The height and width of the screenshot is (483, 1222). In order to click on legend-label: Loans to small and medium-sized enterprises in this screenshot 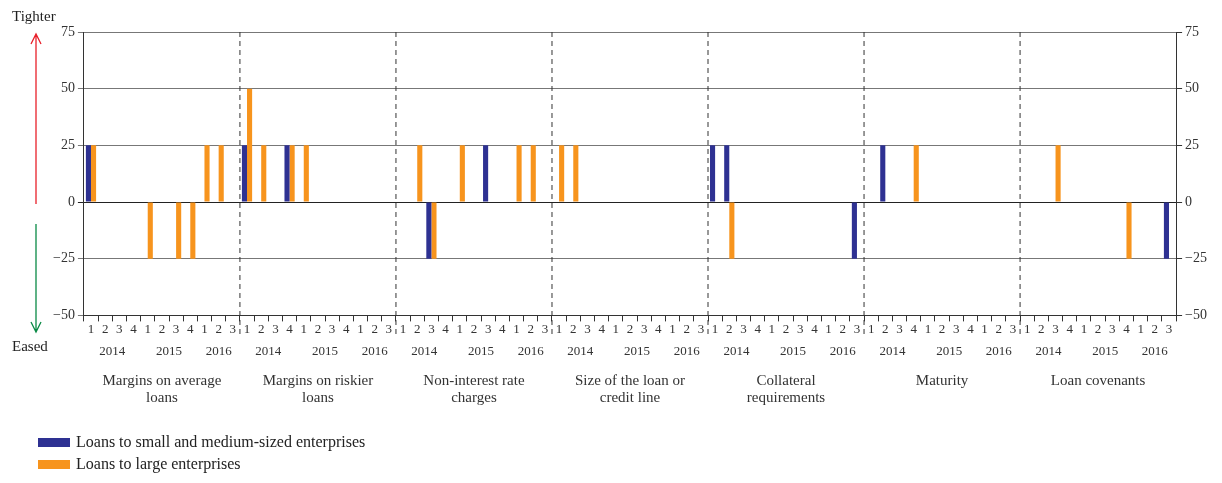, I will do `click(221, 442)`.